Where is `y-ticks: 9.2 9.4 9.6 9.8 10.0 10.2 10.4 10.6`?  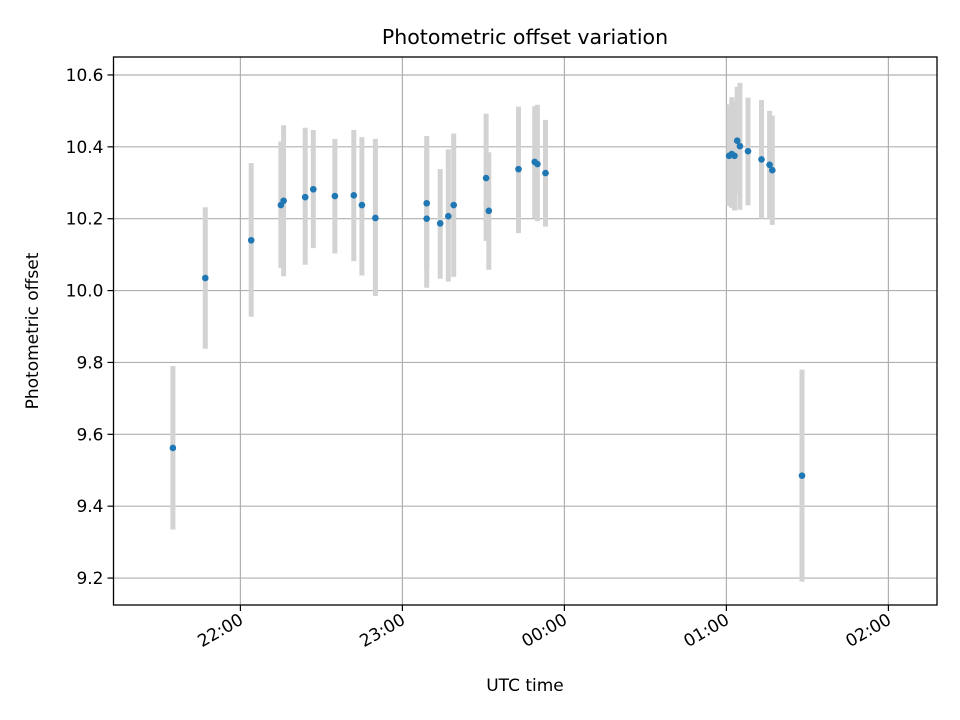
y-ticks: 9.2 9.4 9.6 9.8 10.0 10.2 10.4 10.6 is located at coordinates (90, 327).